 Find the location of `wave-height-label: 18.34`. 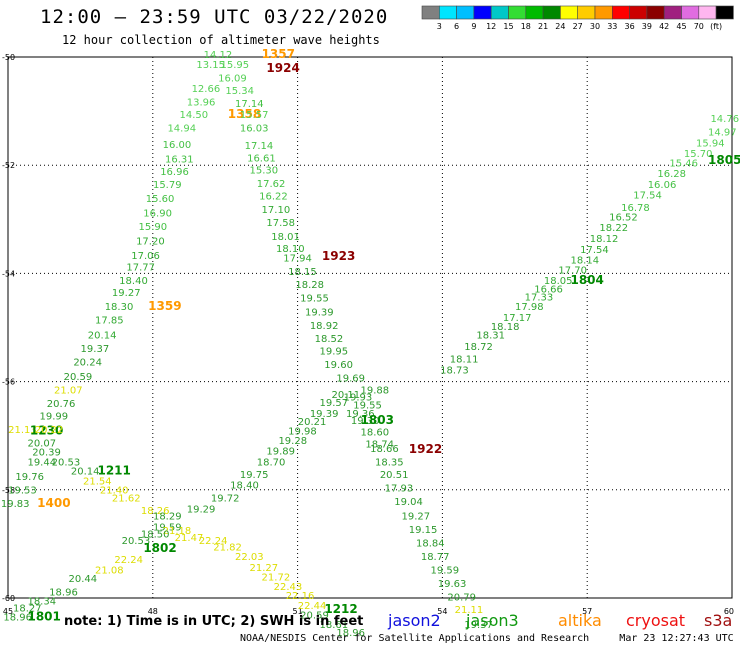

wave-height-label: 18.34 is located at coordinates (41, 601).